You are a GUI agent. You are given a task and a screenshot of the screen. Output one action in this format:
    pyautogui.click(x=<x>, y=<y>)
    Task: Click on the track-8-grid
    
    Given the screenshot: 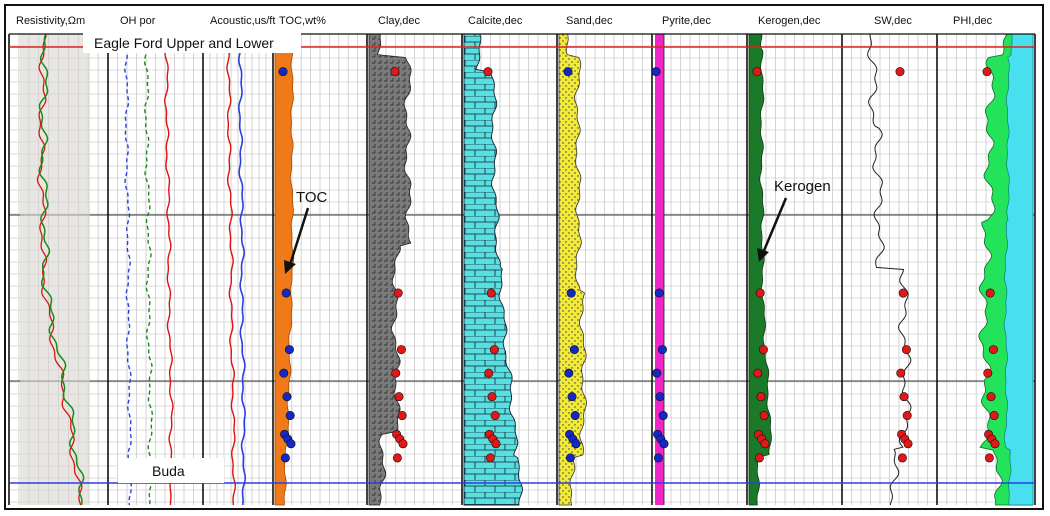 What is the action you would take?
    pyautogui.click(x=699, y=269)
    